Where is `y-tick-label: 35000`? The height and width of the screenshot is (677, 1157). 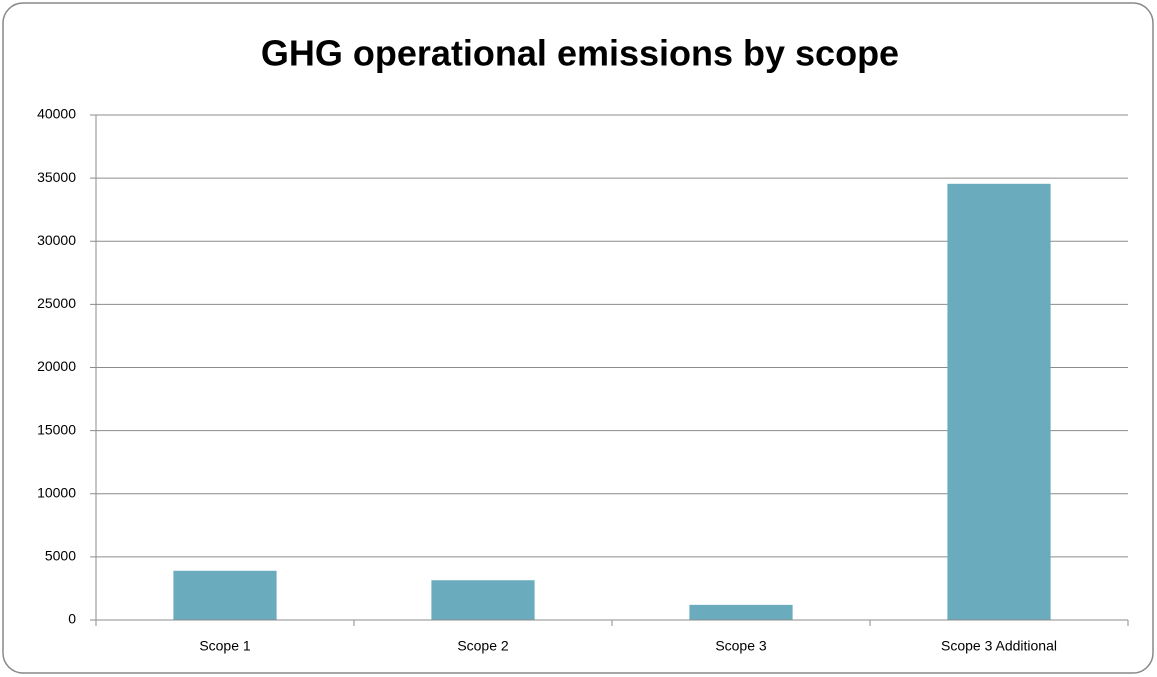 y-tick-label: 35000 is located at coordinates (56, 177).